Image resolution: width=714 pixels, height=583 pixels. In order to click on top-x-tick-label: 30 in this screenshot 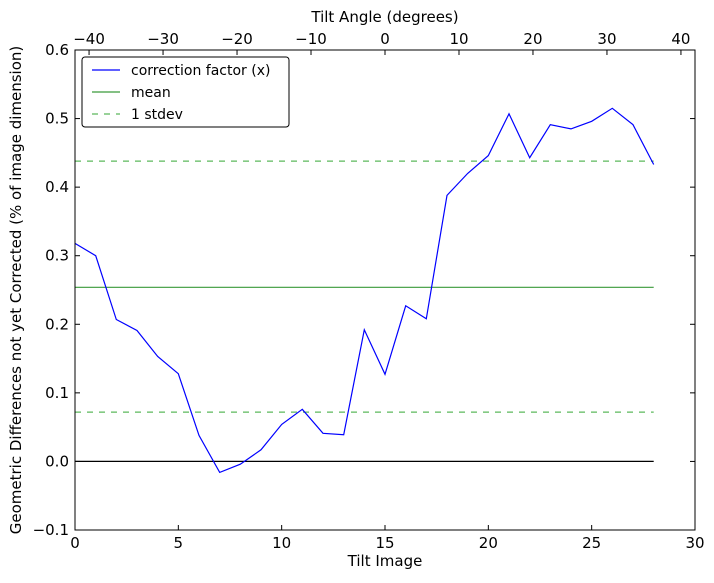, I will do `click(606, 39)`.